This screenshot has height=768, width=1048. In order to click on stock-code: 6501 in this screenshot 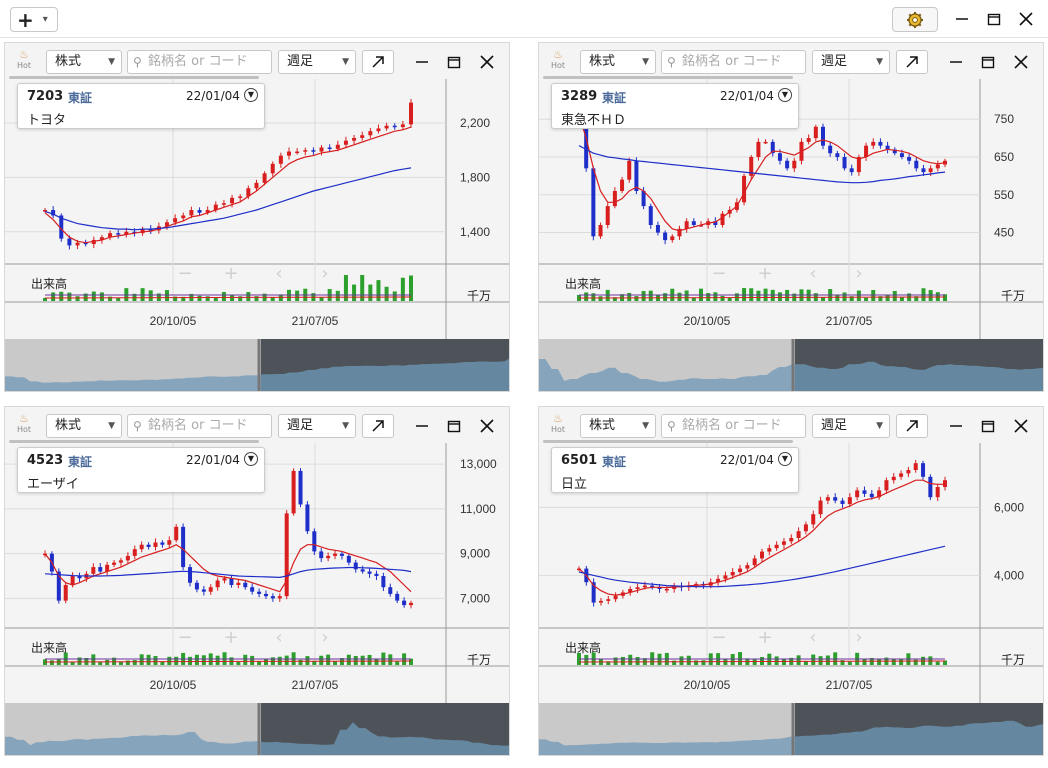, I will do `click(579, 460)`.